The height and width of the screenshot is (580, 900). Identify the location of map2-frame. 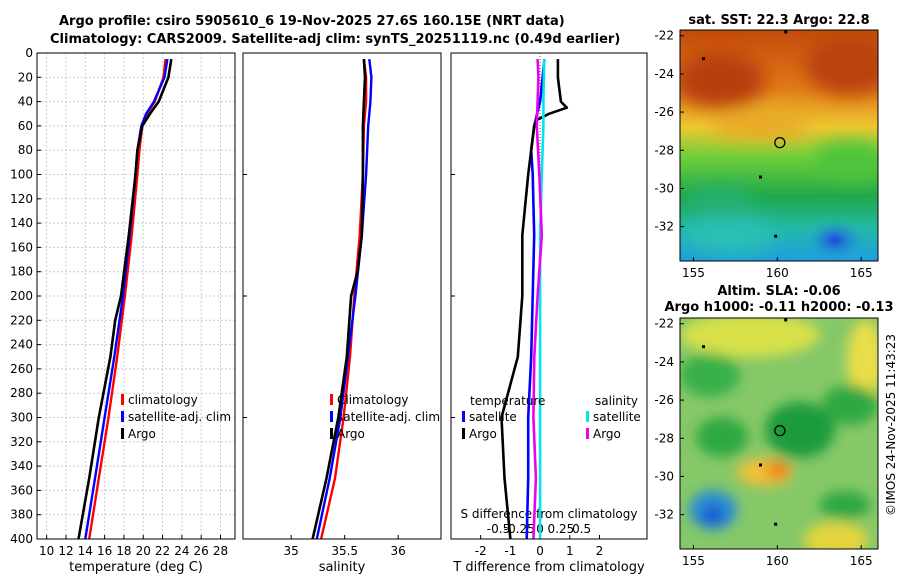
(779, 433).